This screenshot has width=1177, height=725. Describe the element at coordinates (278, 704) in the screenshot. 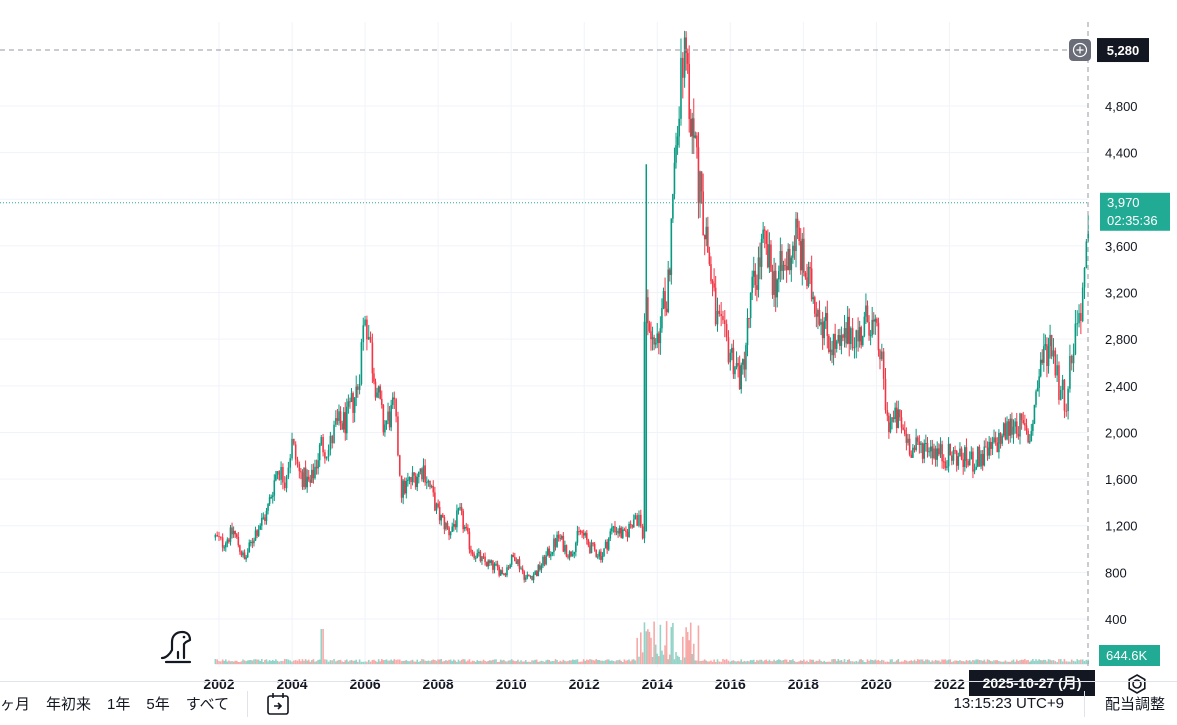

I see `goto-date-button` at that location.